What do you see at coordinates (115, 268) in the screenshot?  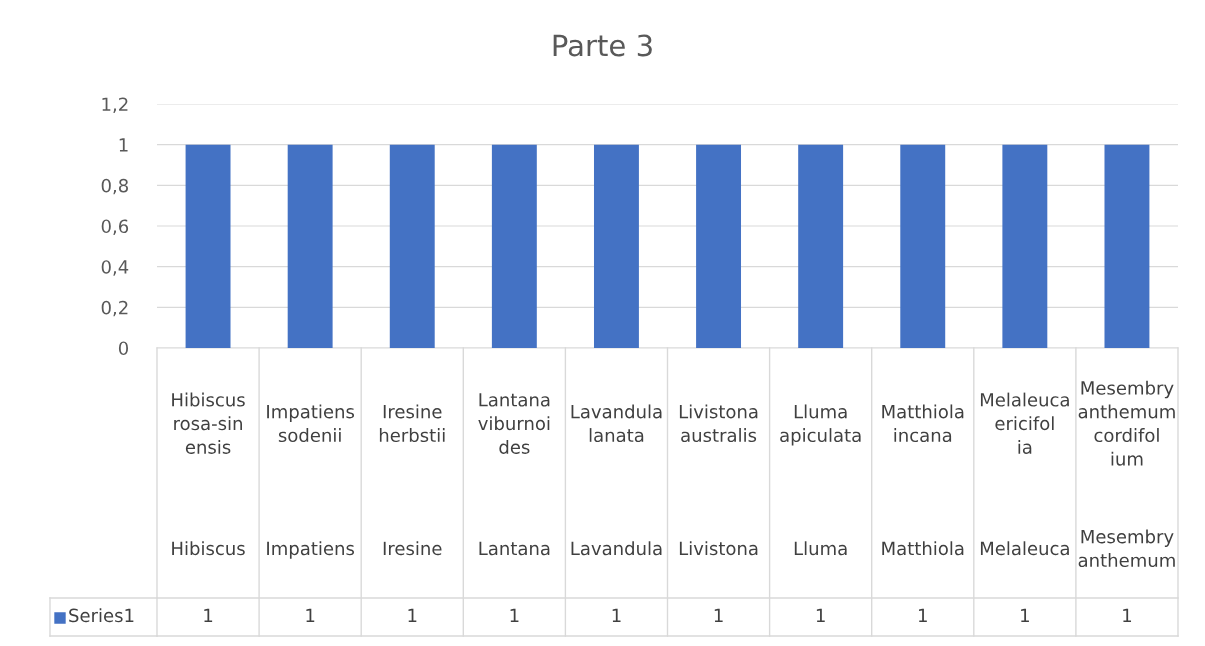 I see `y-tick-label: 0,4` at bounding box center [115, 268].